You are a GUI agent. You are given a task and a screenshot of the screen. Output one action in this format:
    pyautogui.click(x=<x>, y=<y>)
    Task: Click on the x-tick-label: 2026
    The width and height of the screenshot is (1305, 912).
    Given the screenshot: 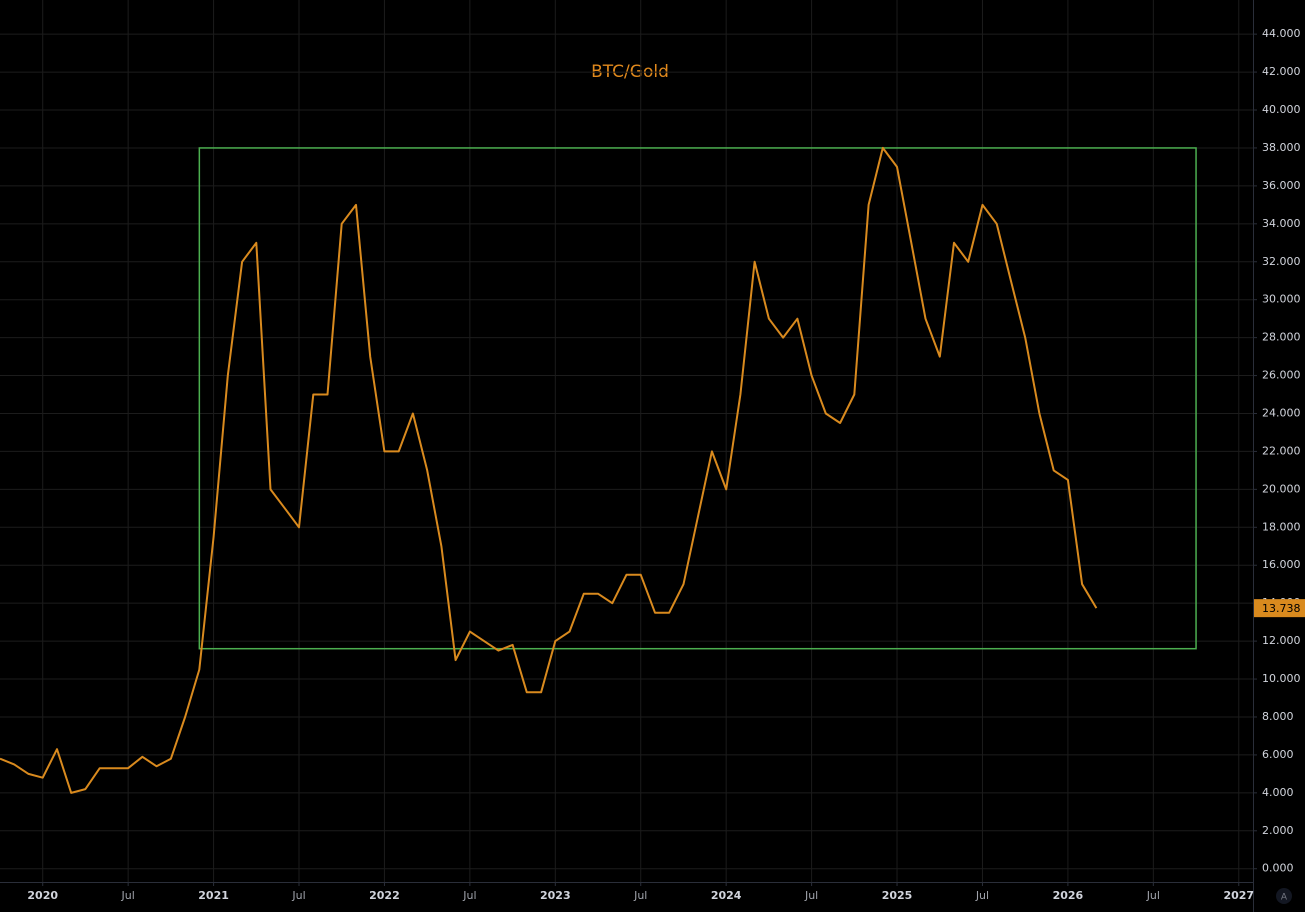 What is the action you would take?
    pyautogui.click(x=1068, y=895)
    